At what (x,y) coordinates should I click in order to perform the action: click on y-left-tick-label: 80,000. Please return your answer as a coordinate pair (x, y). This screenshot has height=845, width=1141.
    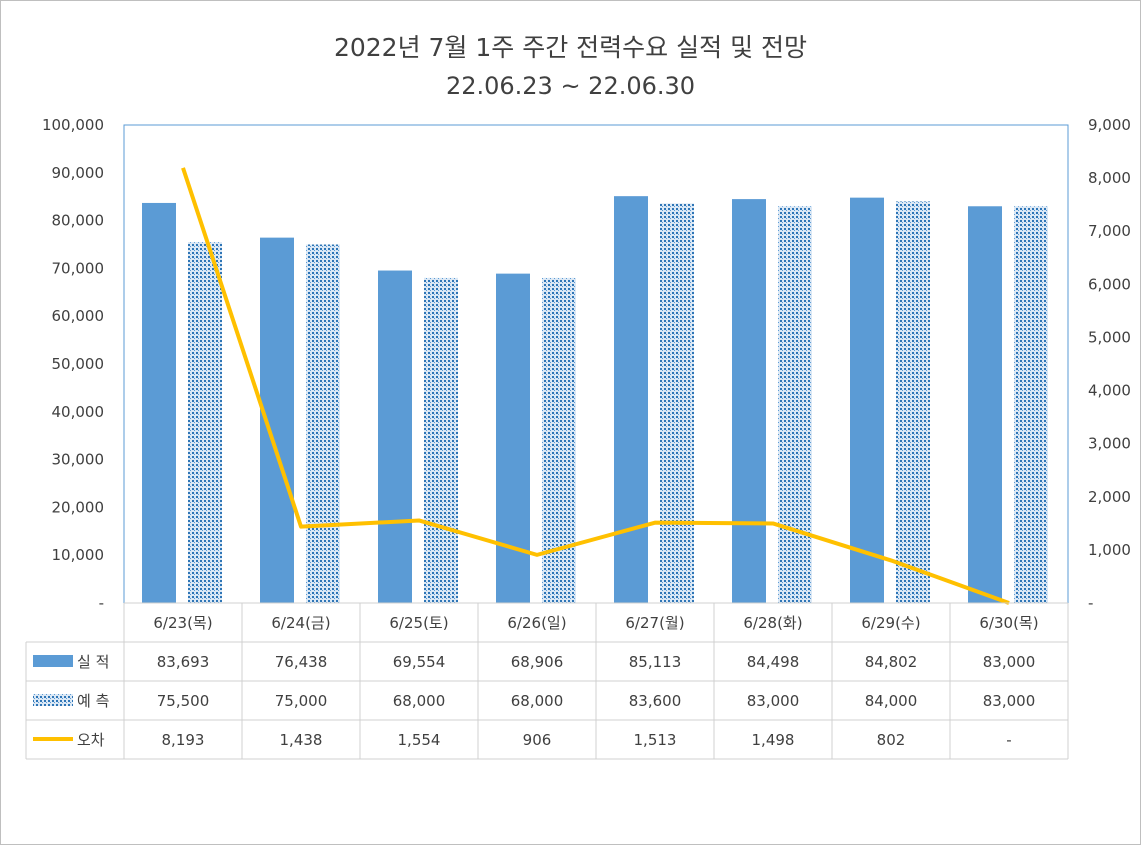
    Looking at the image, I should click on (78, 221).